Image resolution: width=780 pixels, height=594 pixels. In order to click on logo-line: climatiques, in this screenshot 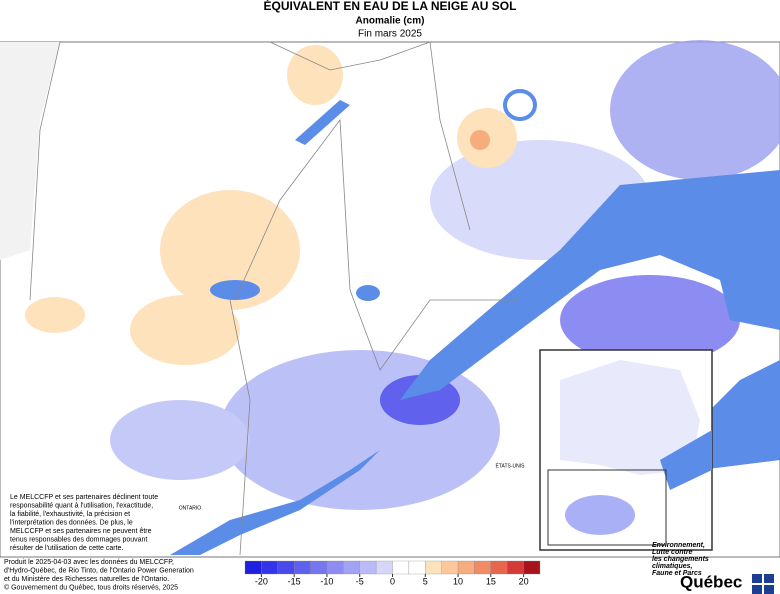, I will do `click(672, 566)`.